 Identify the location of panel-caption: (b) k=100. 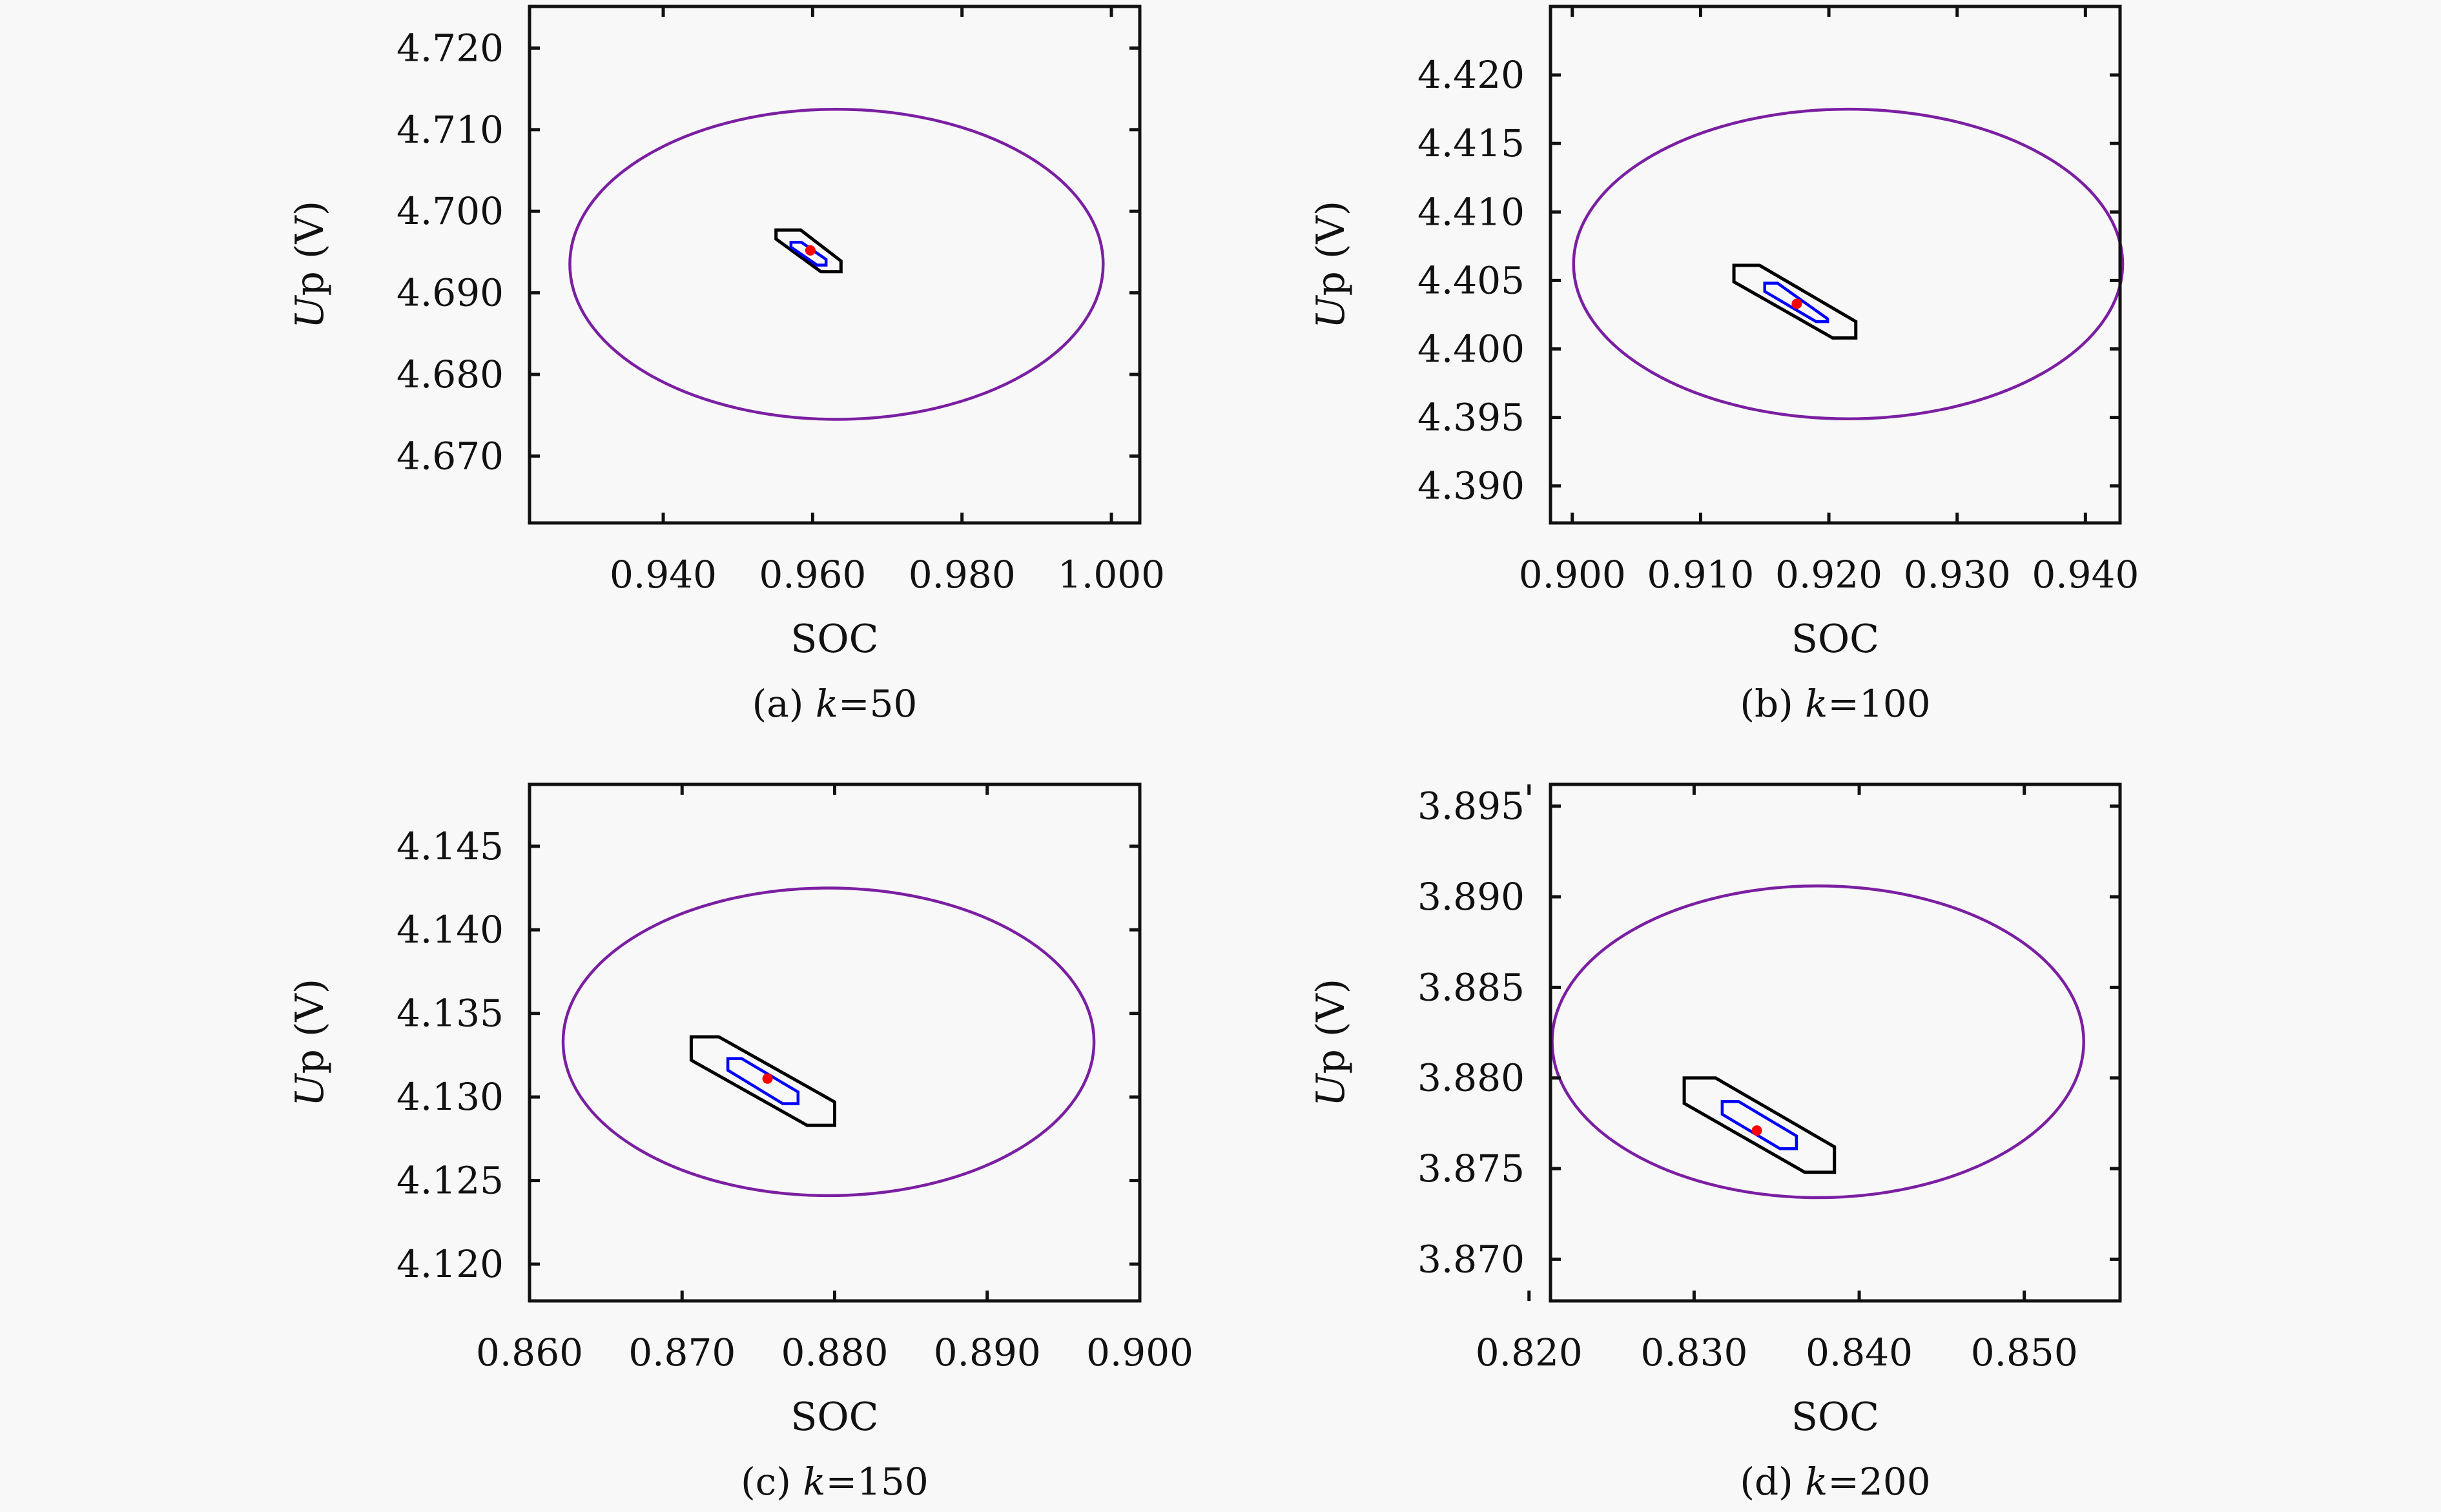
(1835, 704).